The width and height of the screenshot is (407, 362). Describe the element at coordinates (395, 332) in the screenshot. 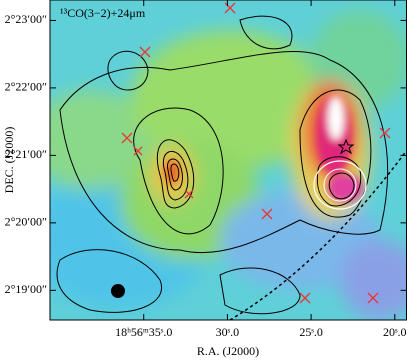

I see `x-tick-label: 20ˢ.0` at that location.